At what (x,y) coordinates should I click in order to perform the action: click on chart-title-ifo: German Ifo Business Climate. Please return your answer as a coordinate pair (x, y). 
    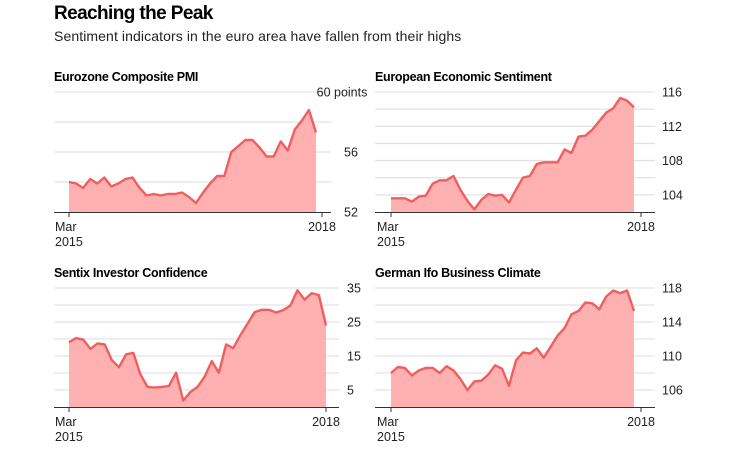
    Looking at the image, I should click on (458, 273).